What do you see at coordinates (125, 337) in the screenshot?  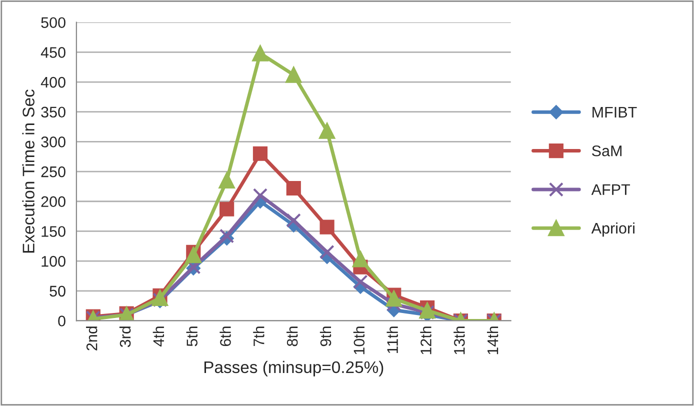 I see `x-tick-label: 3rd` at bounding box center [125, 337].